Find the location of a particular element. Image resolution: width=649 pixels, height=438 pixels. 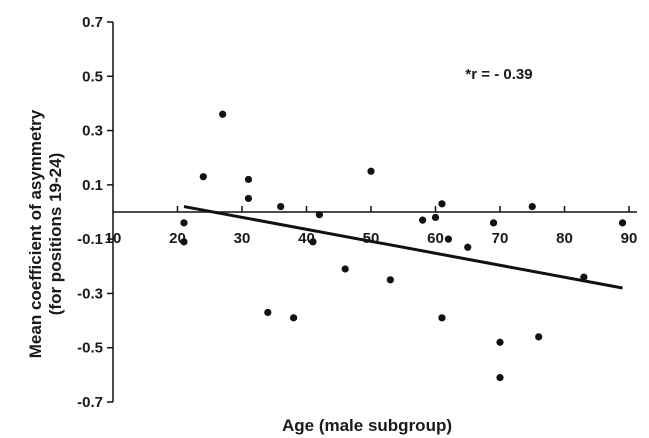

x-tick-label: 50 is located at coordinates (371, 238).